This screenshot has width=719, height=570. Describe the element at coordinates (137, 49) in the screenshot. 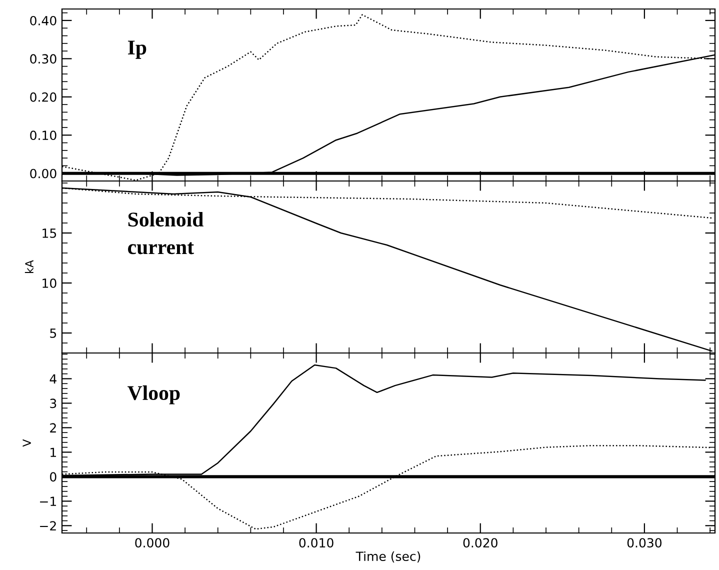

I see `annotation: Ip` at that location.